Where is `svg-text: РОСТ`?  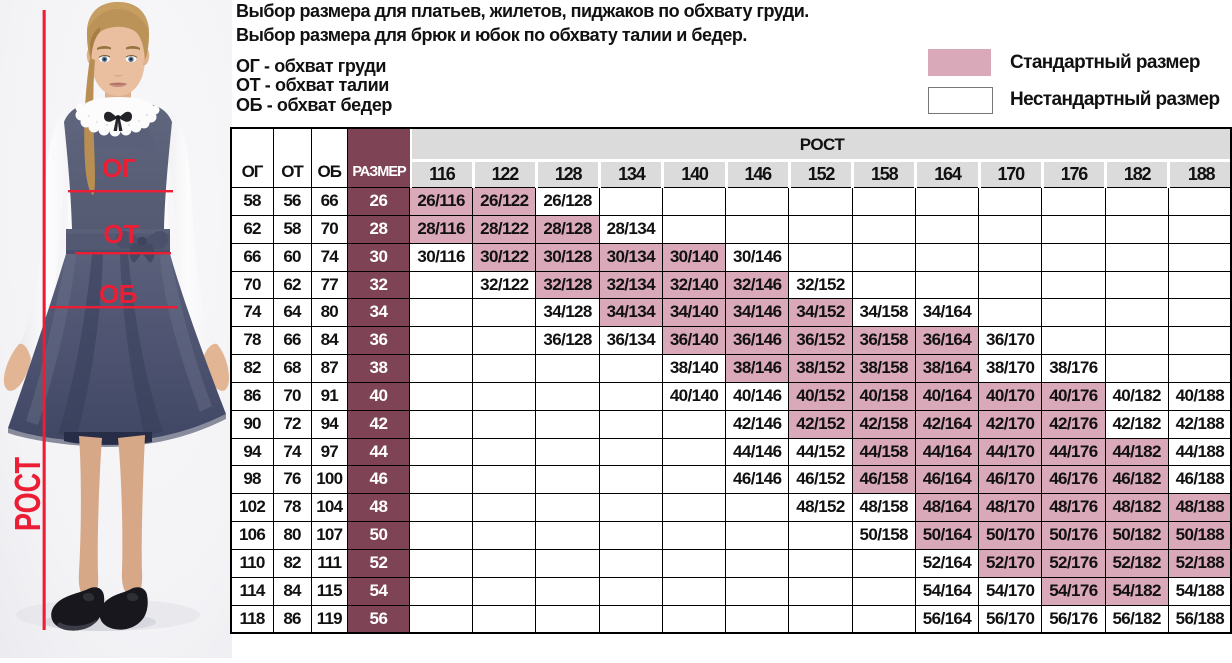 svg-text: РОСТ is located at coordinates (27, 494).